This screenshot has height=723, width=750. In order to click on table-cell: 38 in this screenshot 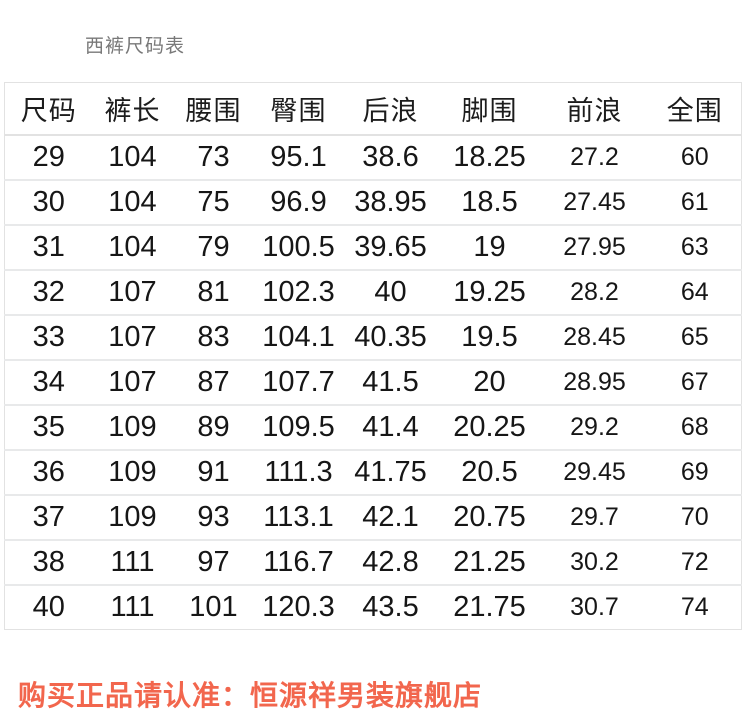, I will do `click(48, 561)`.